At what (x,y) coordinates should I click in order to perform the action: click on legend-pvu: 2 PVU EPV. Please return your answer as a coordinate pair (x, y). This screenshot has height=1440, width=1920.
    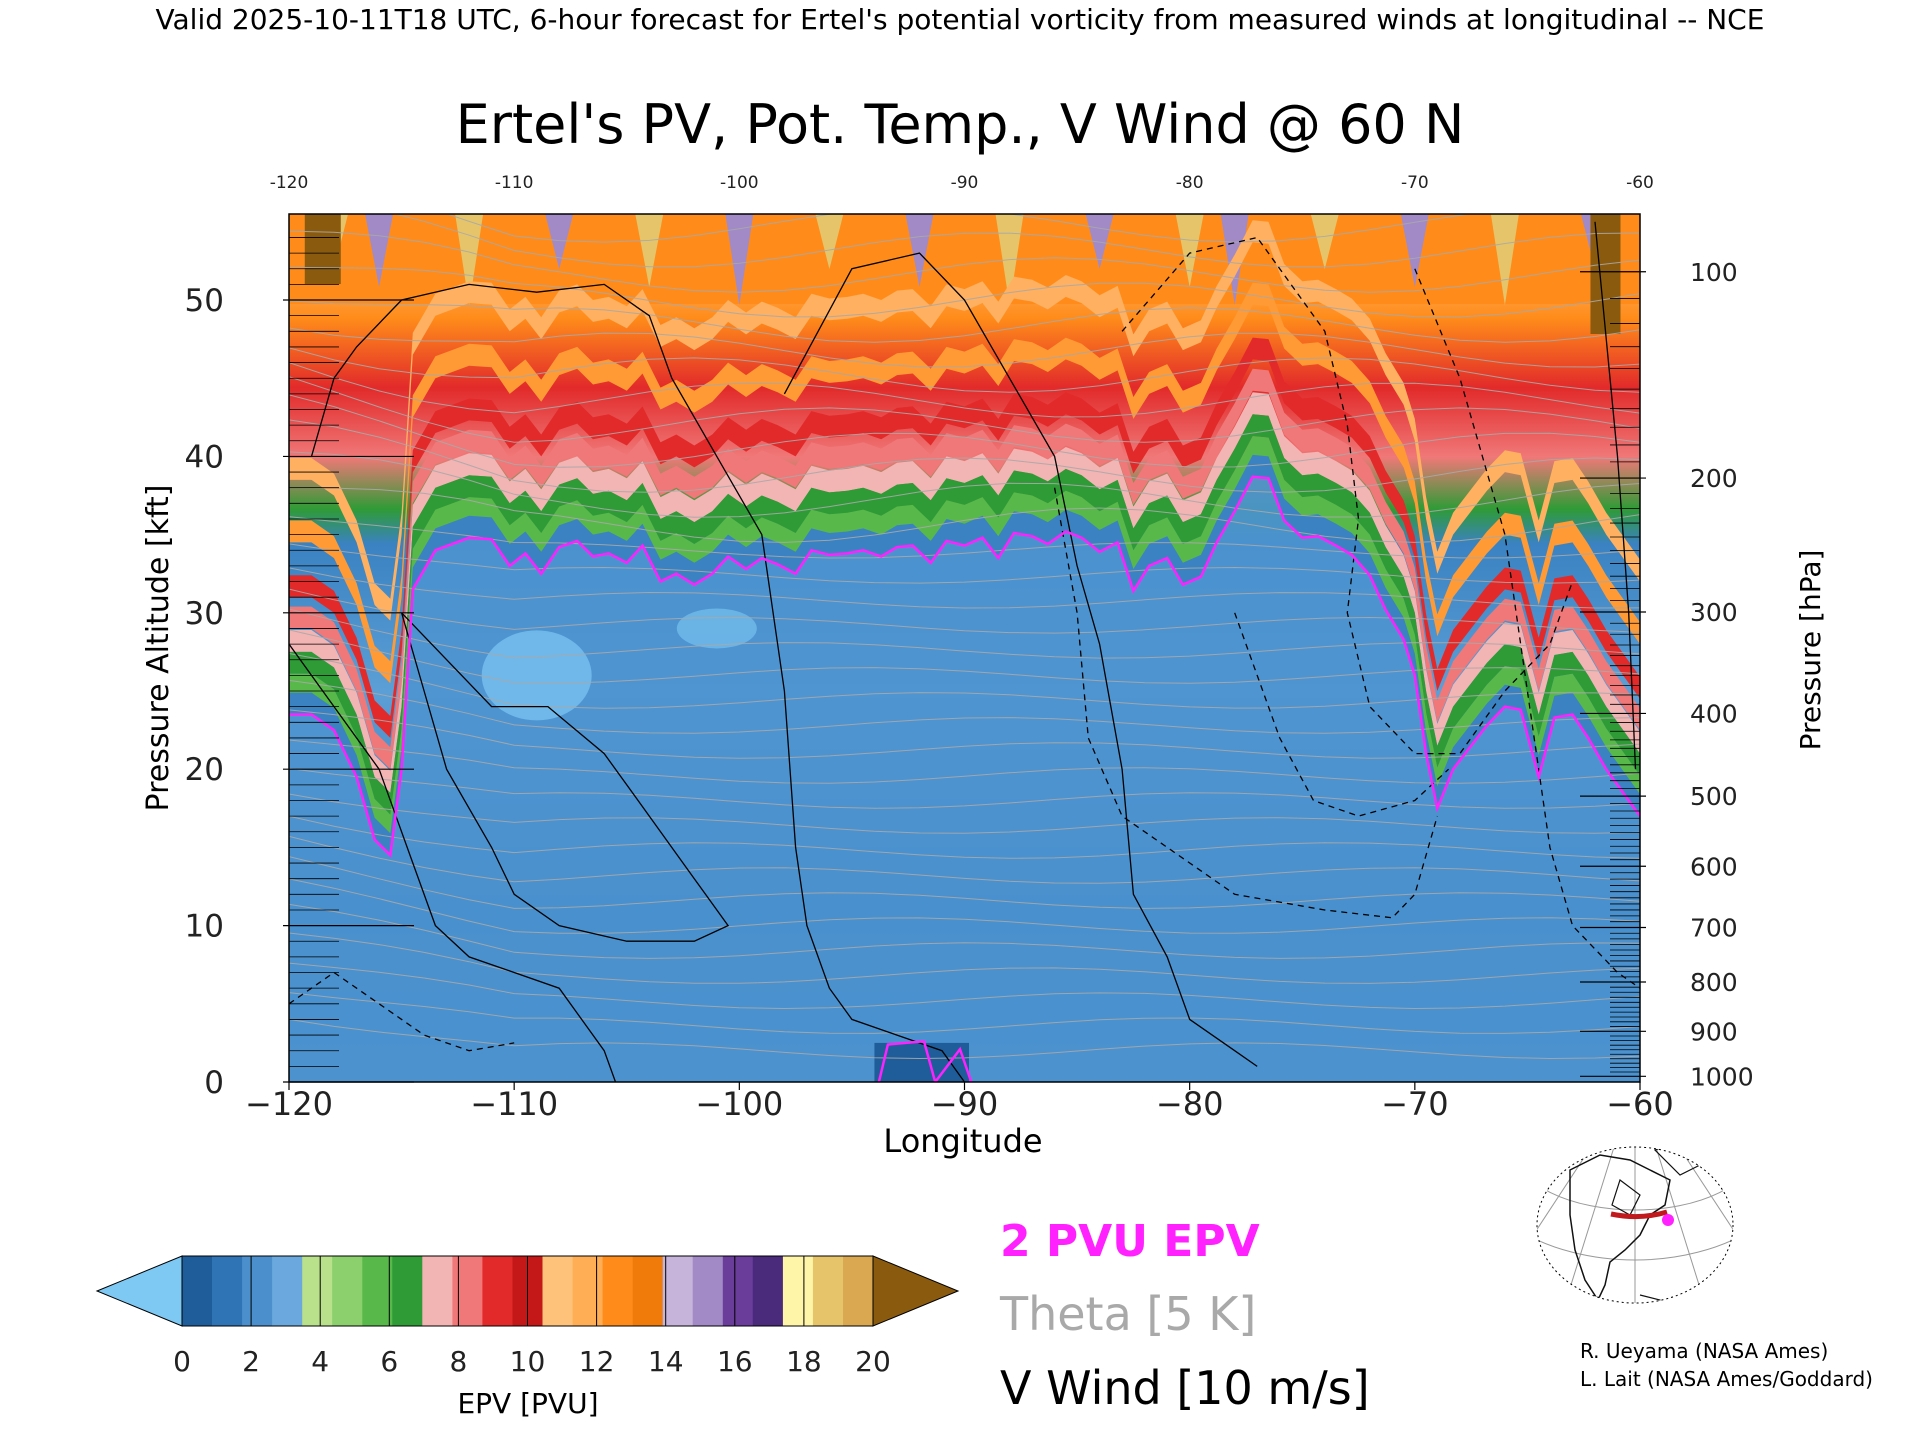
    Looking at the image, I should click on (1130, 1241).